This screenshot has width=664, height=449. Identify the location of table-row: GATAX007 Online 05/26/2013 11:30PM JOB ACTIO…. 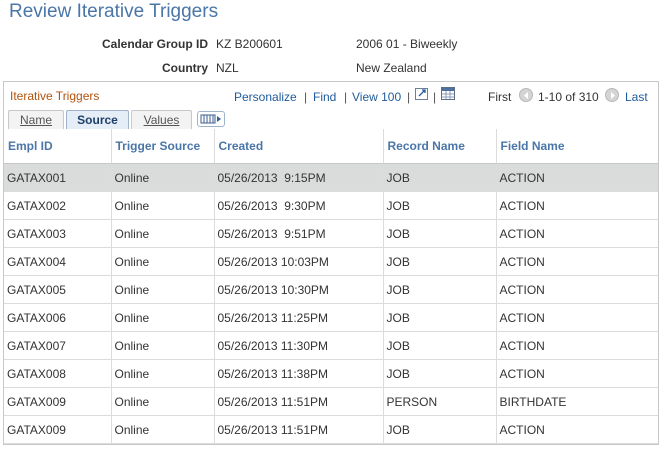
(331, 345).